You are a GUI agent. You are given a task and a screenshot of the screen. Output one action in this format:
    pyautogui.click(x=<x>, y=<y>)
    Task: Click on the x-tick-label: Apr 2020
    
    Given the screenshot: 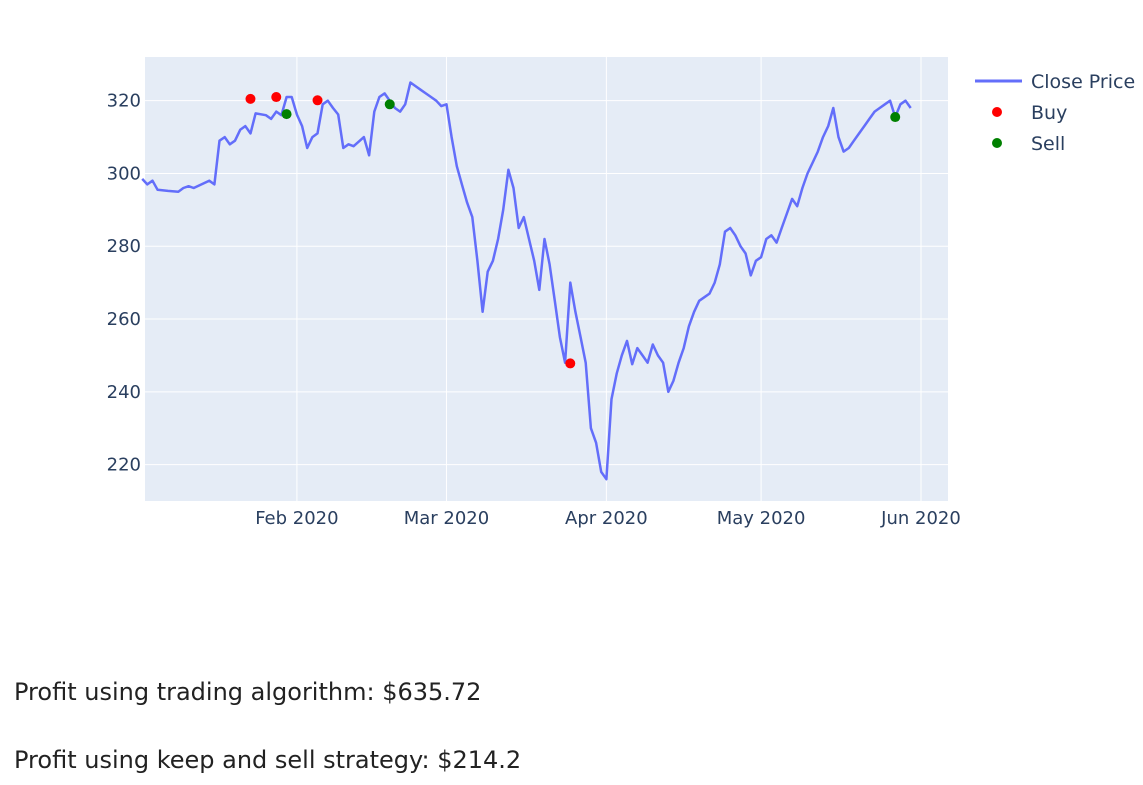 What is the action you would take?
    pyautogui.click(x=606, y=518)
    